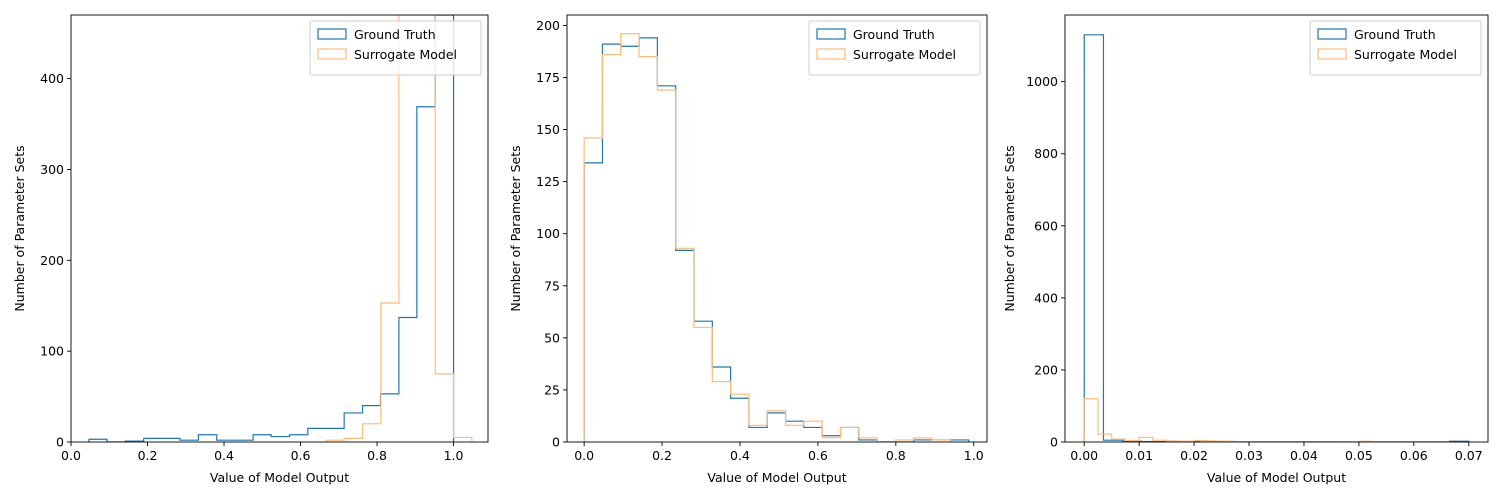  Describe the element at coordinates (1304, 455) in the screenshot. I see `x-tick-label: 0.04` at that location.